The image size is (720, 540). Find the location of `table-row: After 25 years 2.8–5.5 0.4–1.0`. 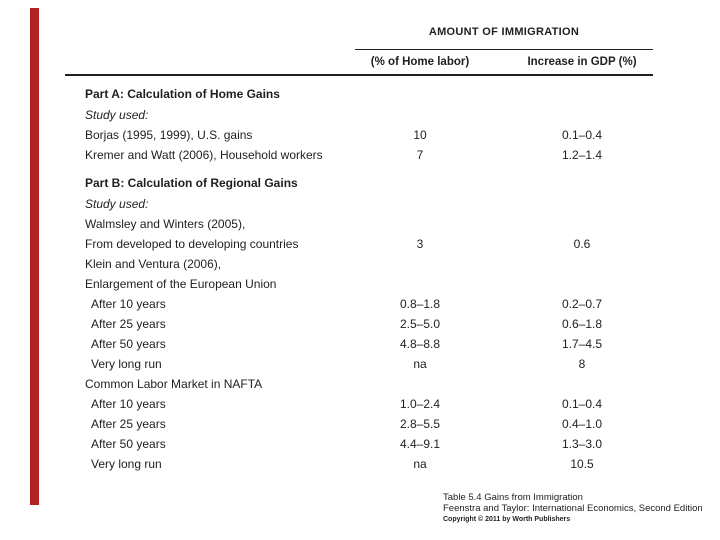

table-row: After 25 years 2.8–5.5 0.4–1.0 is located at coordinates (359, 424).